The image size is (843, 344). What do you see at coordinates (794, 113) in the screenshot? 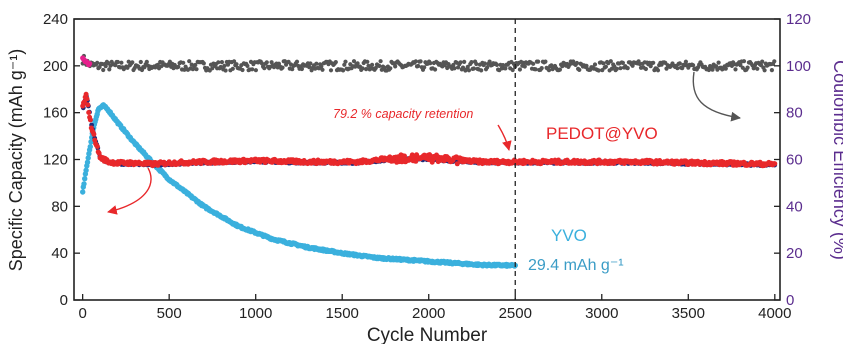
I see `y-right-tick-label: 80` at bounding box center [794, 113].